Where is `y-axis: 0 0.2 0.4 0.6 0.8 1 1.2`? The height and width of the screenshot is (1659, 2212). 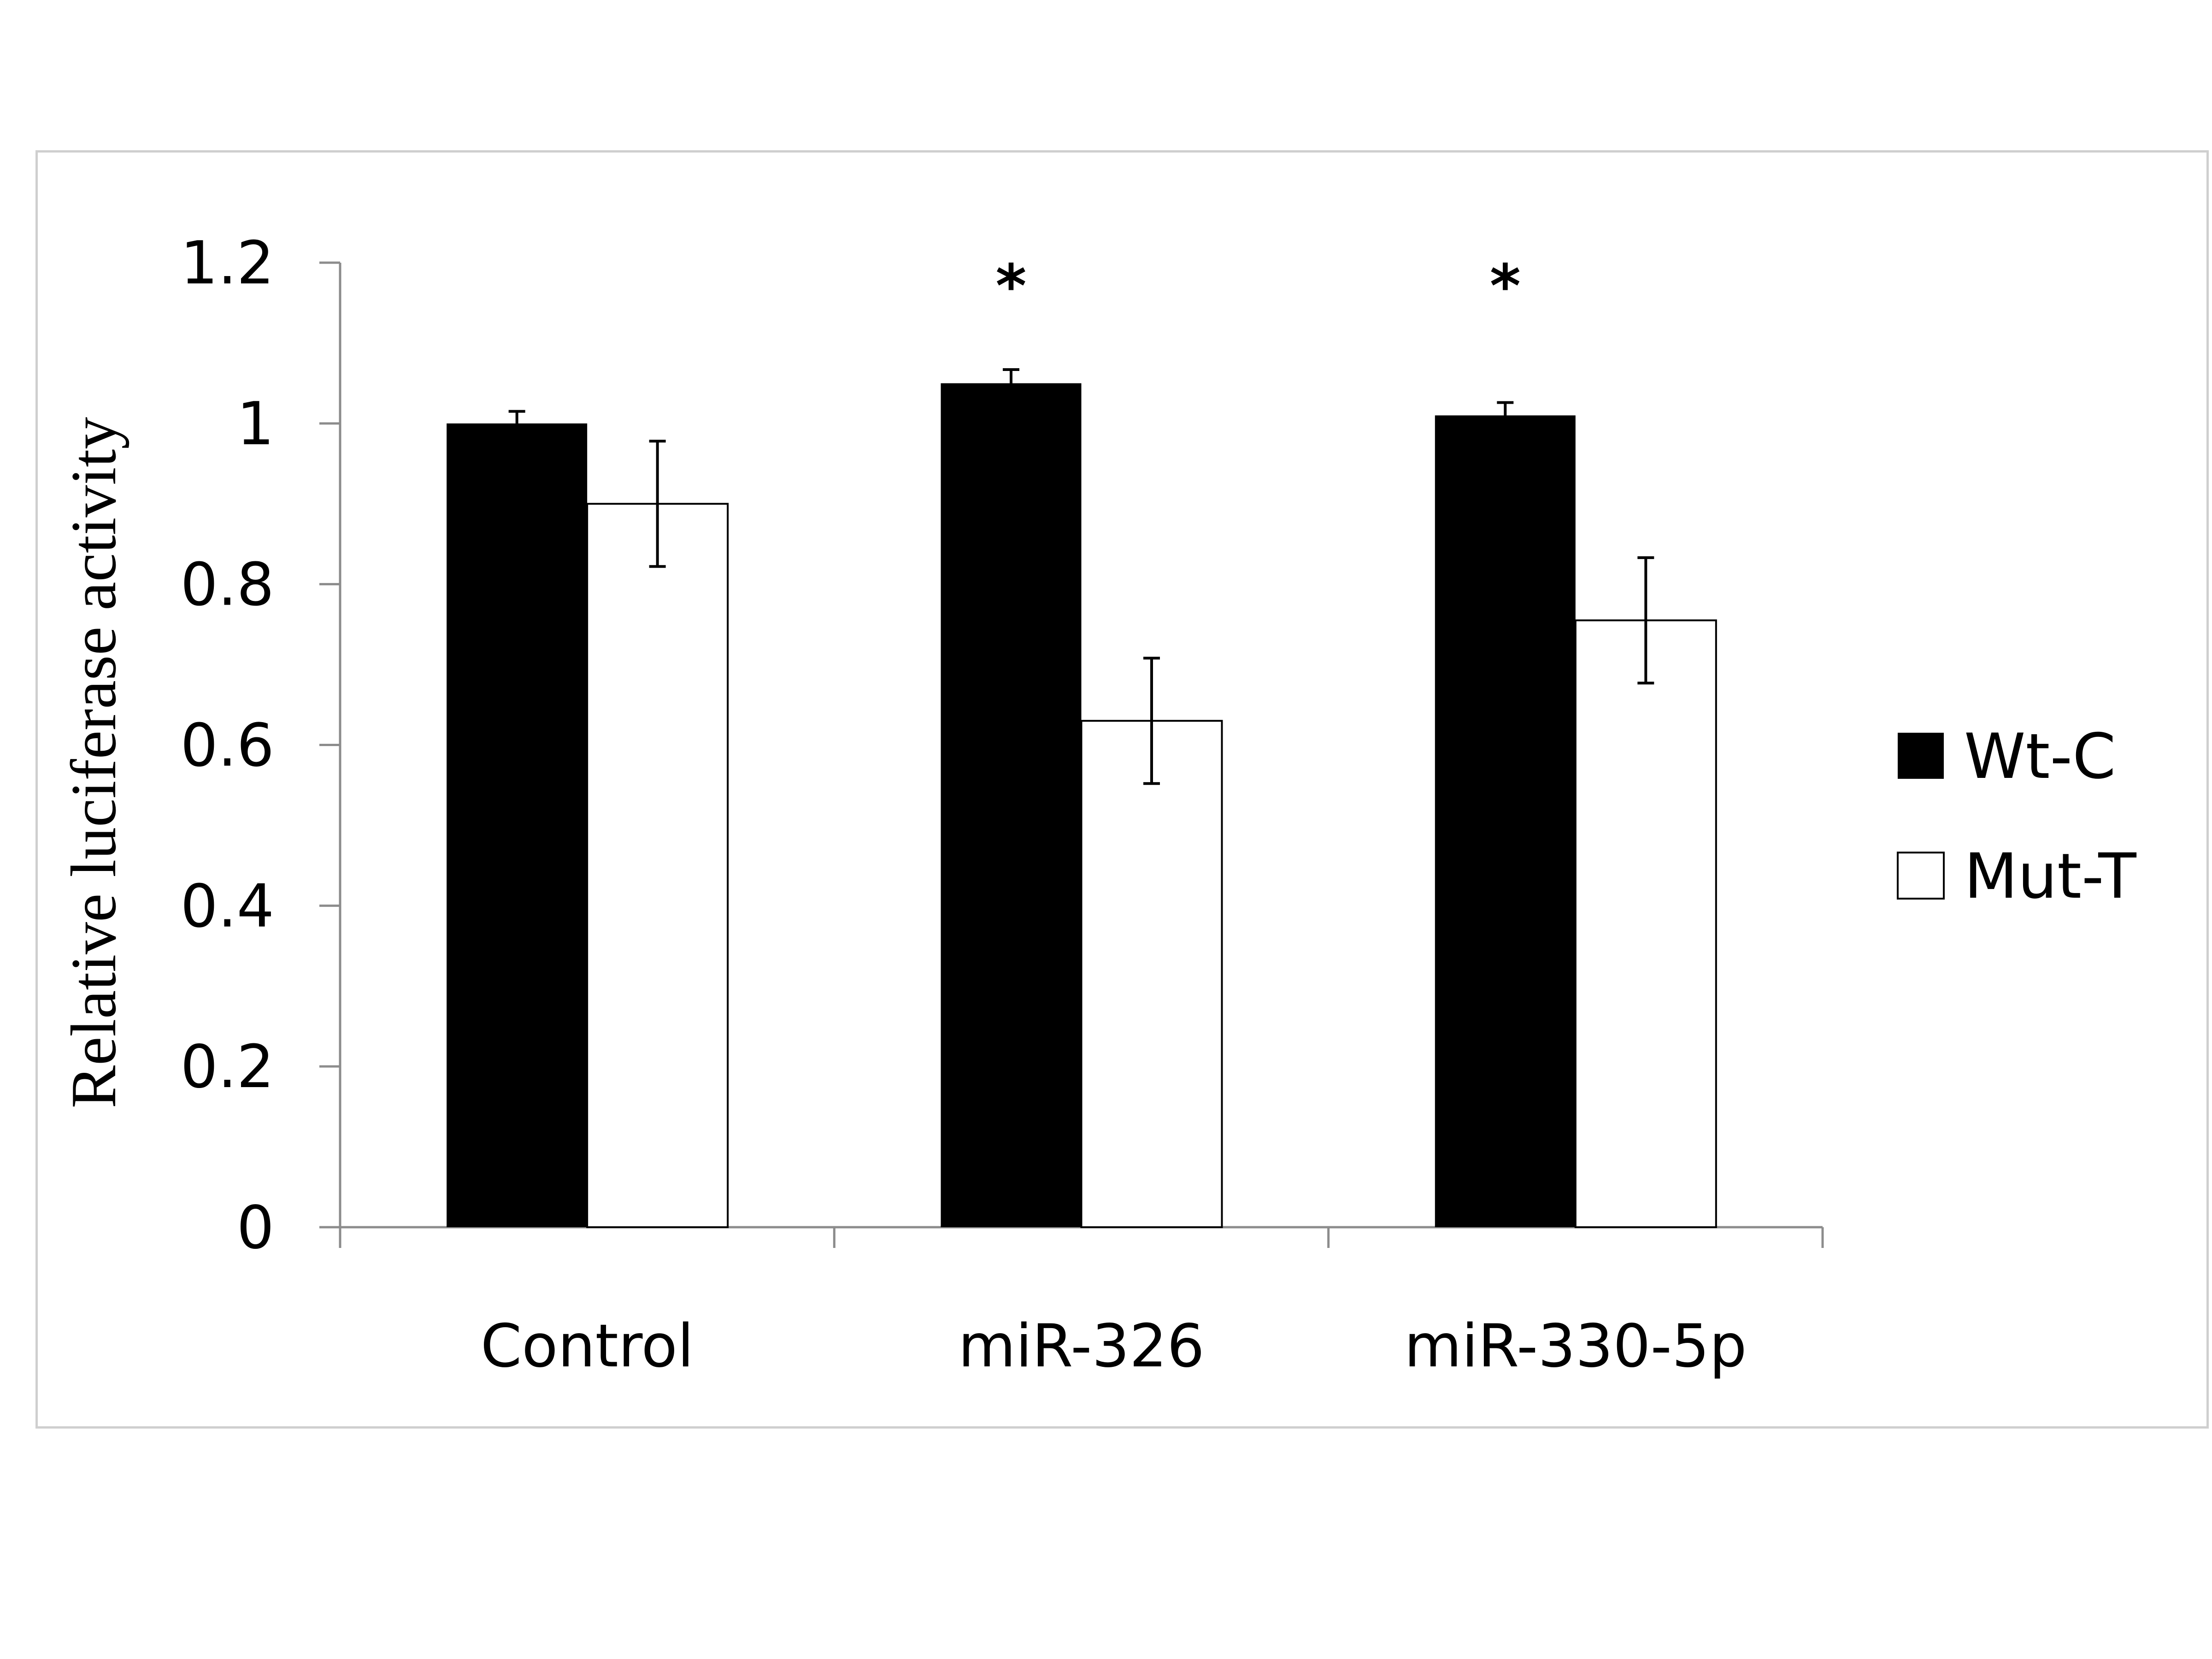
y-axis: 0 0.2 0.4 0.6 0.8 1 1.2 is located at coordinates (260, 745).